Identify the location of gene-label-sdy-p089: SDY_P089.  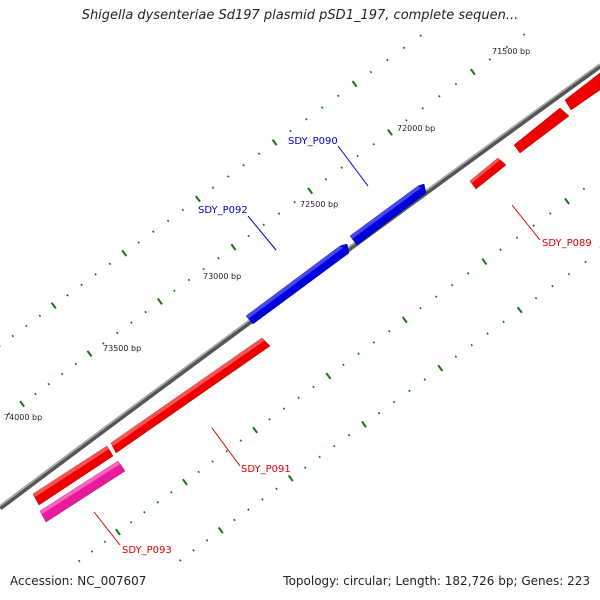
(567, 243).